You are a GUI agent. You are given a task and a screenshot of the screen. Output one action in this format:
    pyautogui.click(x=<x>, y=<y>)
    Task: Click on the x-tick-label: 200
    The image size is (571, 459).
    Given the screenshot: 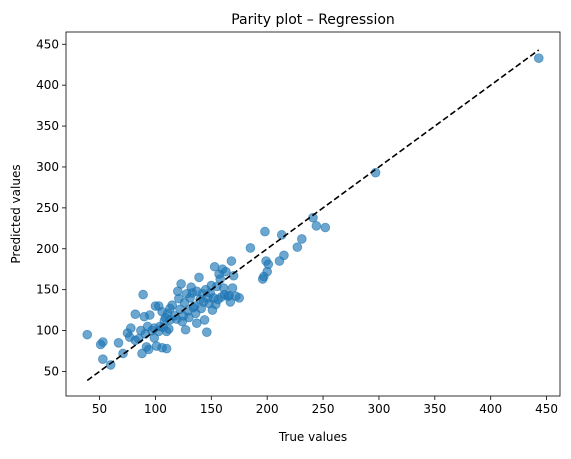 What is the action you would take?
    pyautogui.click(x=267, y=409)
    